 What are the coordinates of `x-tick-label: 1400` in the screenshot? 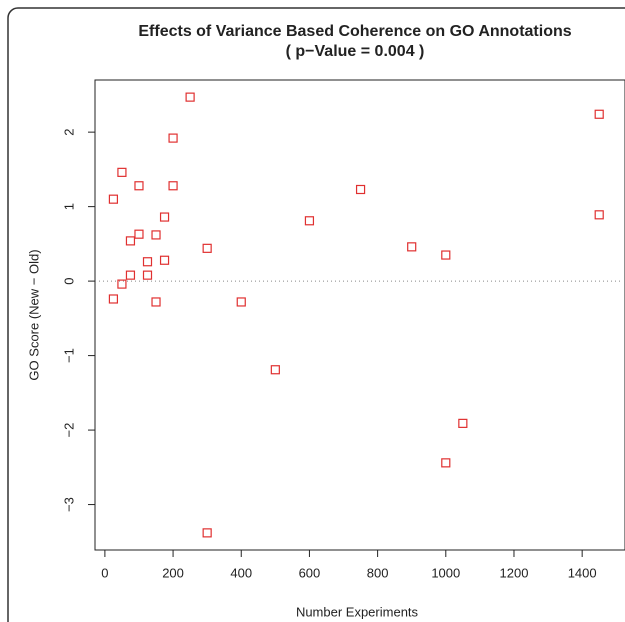 It's located at (582, 572).